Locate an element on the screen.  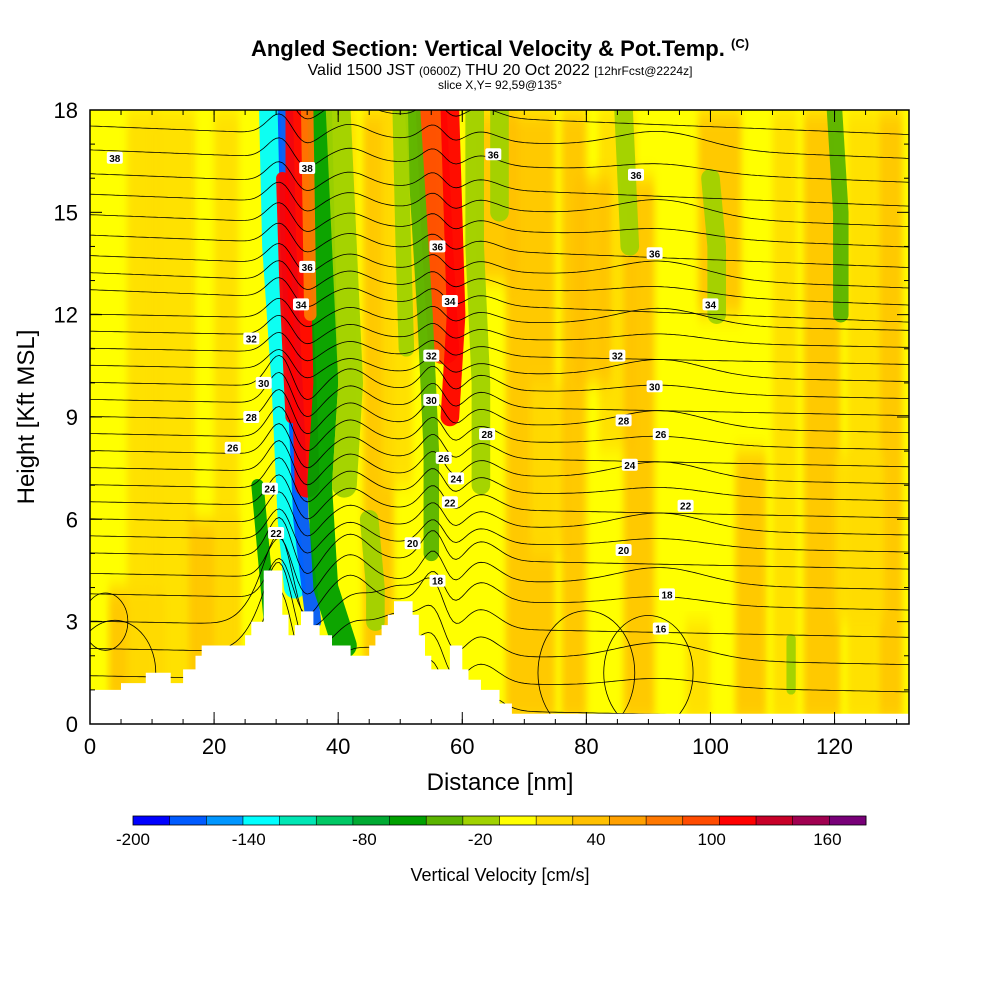
contour-label: 18 is located at coordinates (437, 581).